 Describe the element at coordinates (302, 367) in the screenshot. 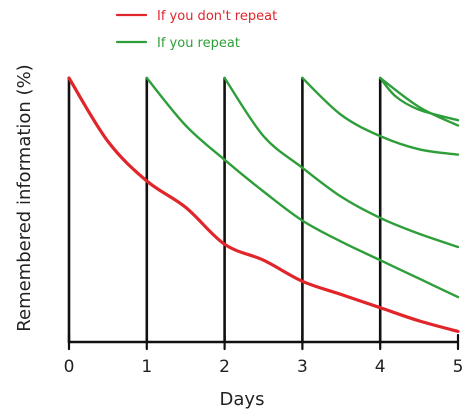

I see `x-tick-label-3: 3` at that location.